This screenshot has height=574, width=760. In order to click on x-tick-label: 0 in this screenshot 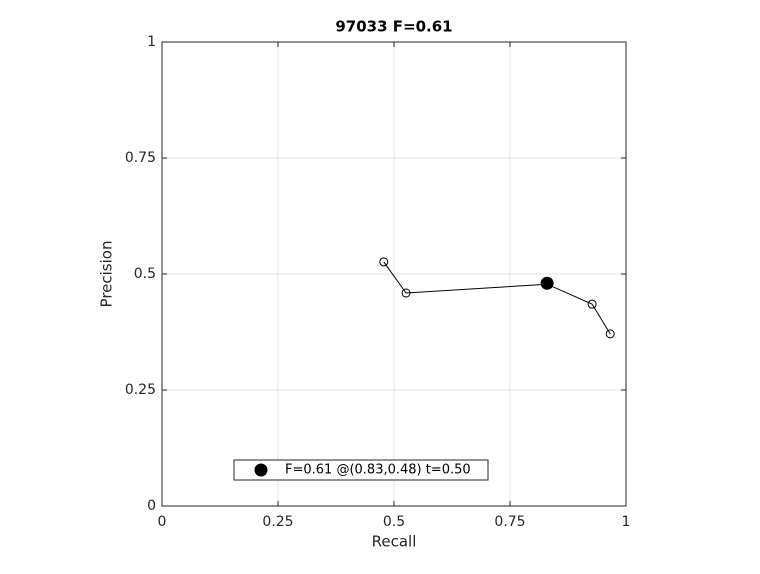, I will do `click(162, 522)`.